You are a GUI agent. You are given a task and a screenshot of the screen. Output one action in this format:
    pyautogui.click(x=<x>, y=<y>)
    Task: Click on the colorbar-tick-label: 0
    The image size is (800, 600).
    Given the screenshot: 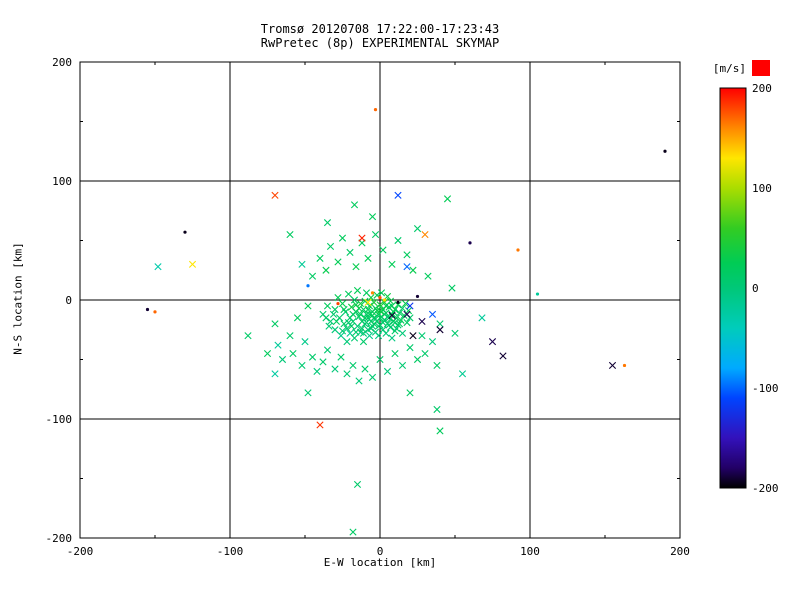 What is the action you would take?
    pyautogui.click(x=755, y=288)
    